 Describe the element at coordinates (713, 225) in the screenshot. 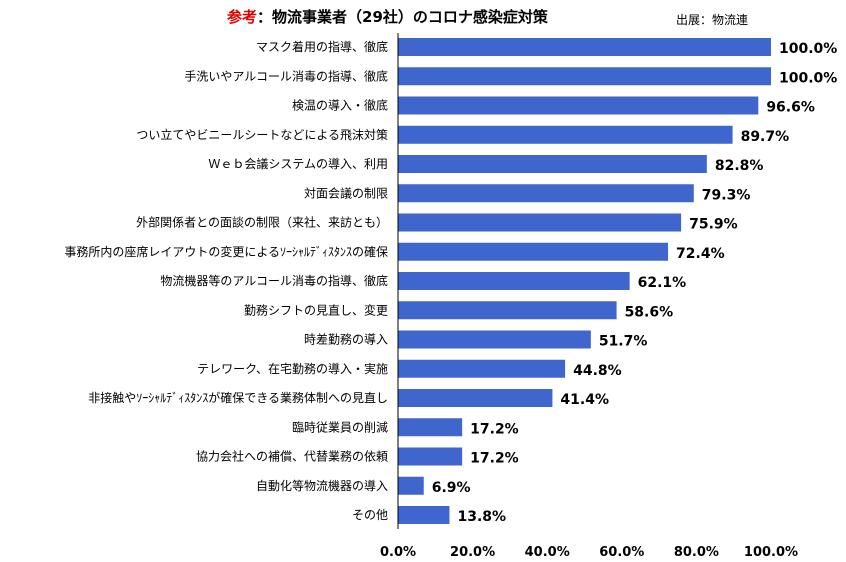

I see `data-label: 75.9%` at that location.